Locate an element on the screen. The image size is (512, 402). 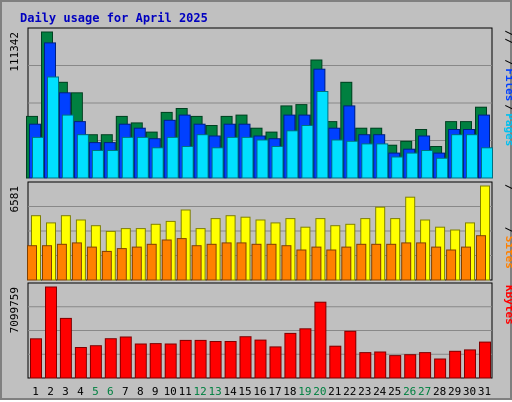
panel-top-ymax-label: 111342 is located at coordinates (14, 52).